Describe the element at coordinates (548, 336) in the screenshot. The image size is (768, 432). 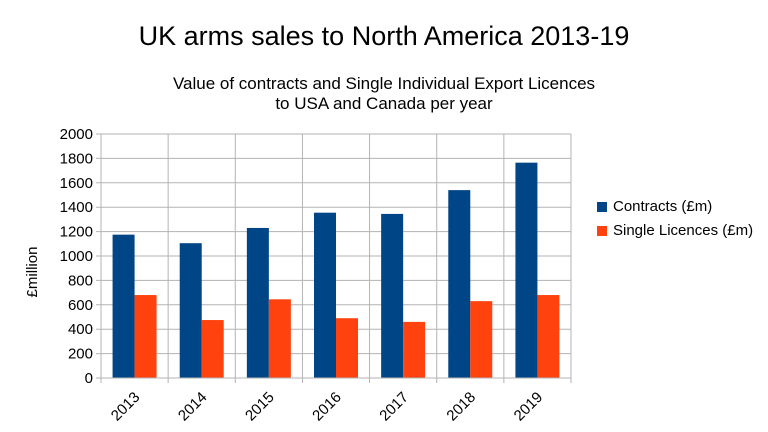
I see `bar-single-licences-2019` at that location.